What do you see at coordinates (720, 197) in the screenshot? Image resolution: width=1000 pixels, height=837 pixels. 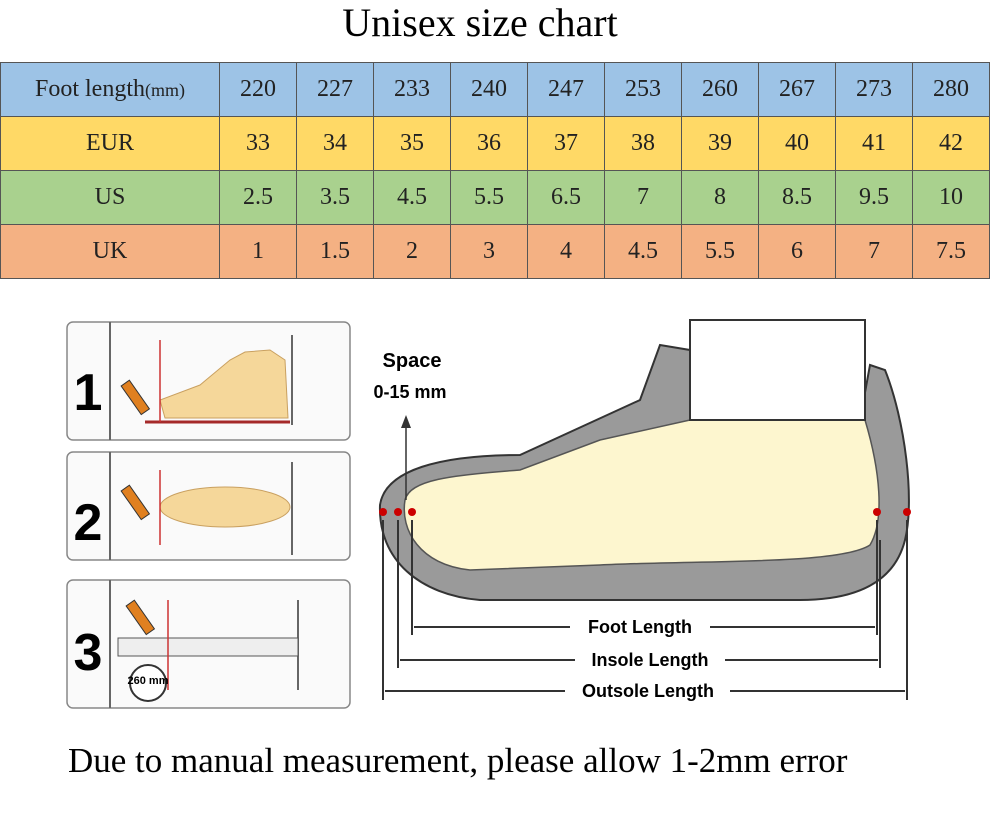 I see `size-cell: 8` at bounding box center [720, 197].